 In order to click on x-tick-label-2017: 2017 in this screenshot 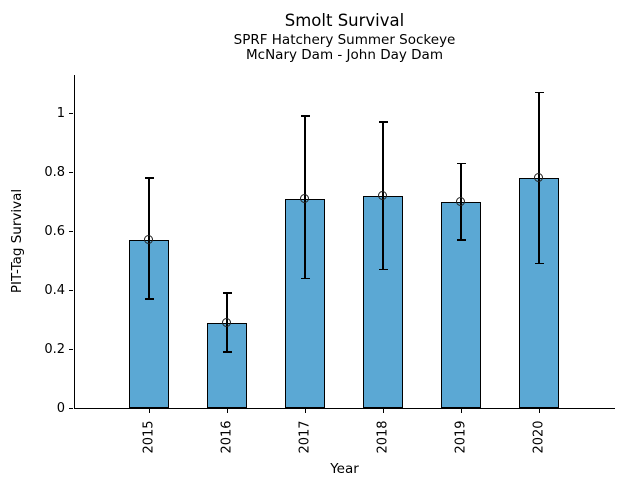, I will do `click(305, 437)`.